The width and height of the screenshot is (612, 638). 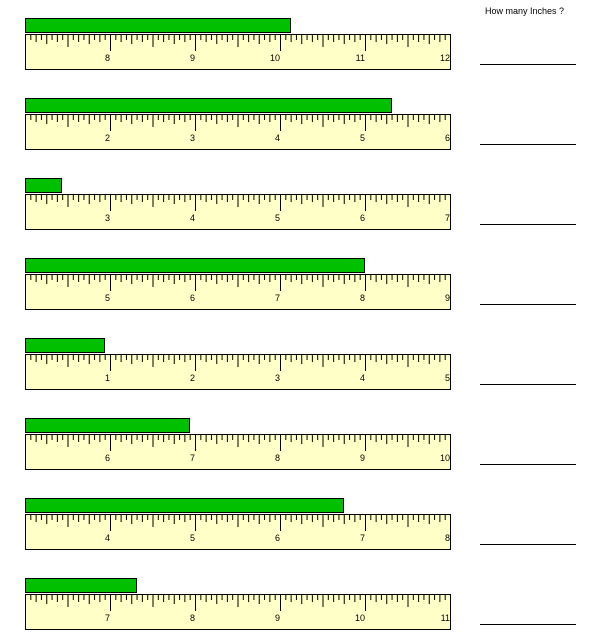 I want to click on ruler-scale: 7 8 9 10 11, so click(x=238, y=609).